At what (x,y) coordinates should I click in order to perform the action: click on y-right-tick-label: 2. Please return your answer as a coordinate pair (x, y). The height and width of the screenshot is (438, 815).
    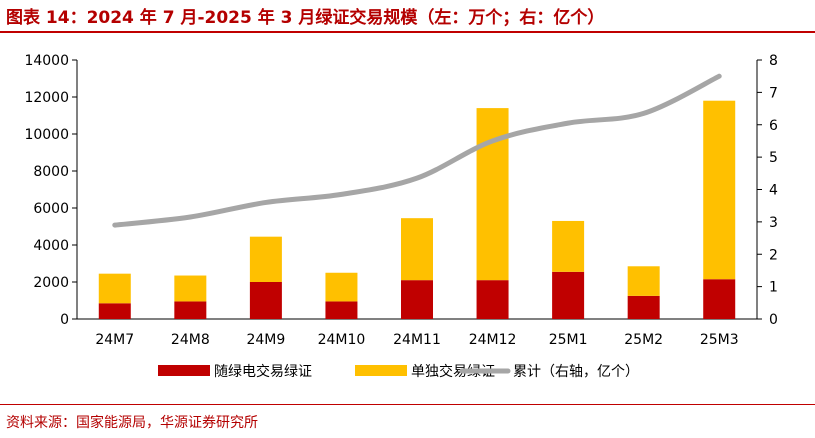
    Looking at the image, I should click on (773, 255).